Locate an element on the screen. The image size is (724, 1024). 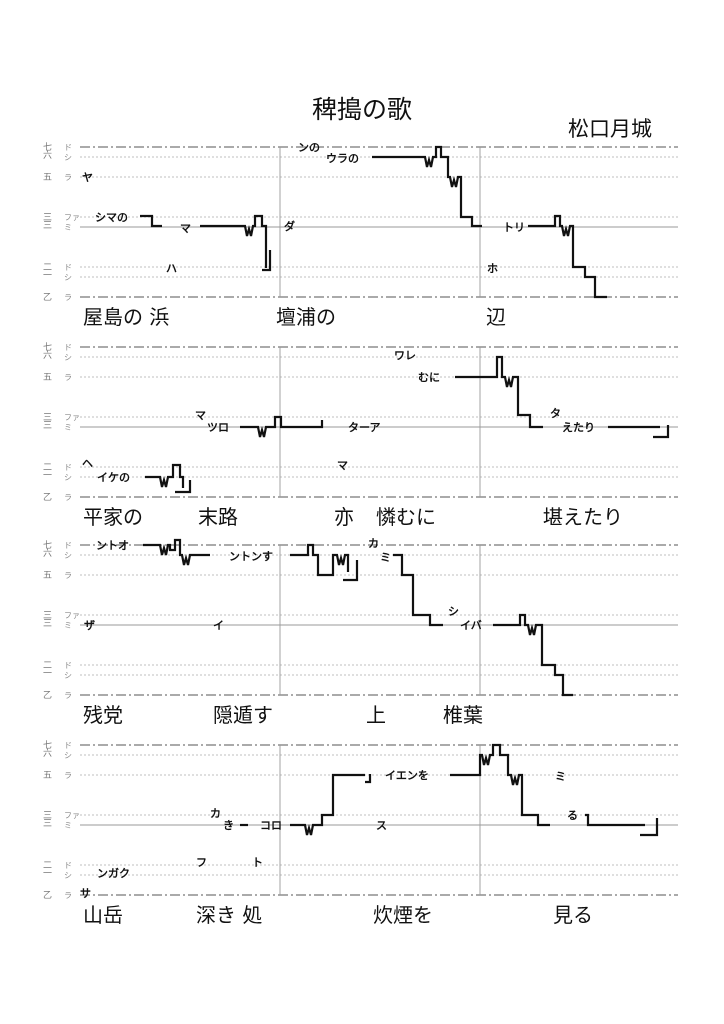
syllable-annotation: ヘ is located at coordinates (87, 463).